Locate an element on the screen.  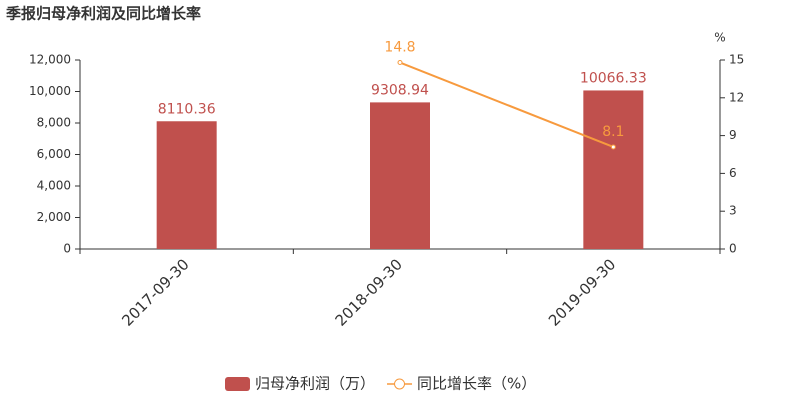
y-tick-label: 2,000 is located at coordinates (54, 217).